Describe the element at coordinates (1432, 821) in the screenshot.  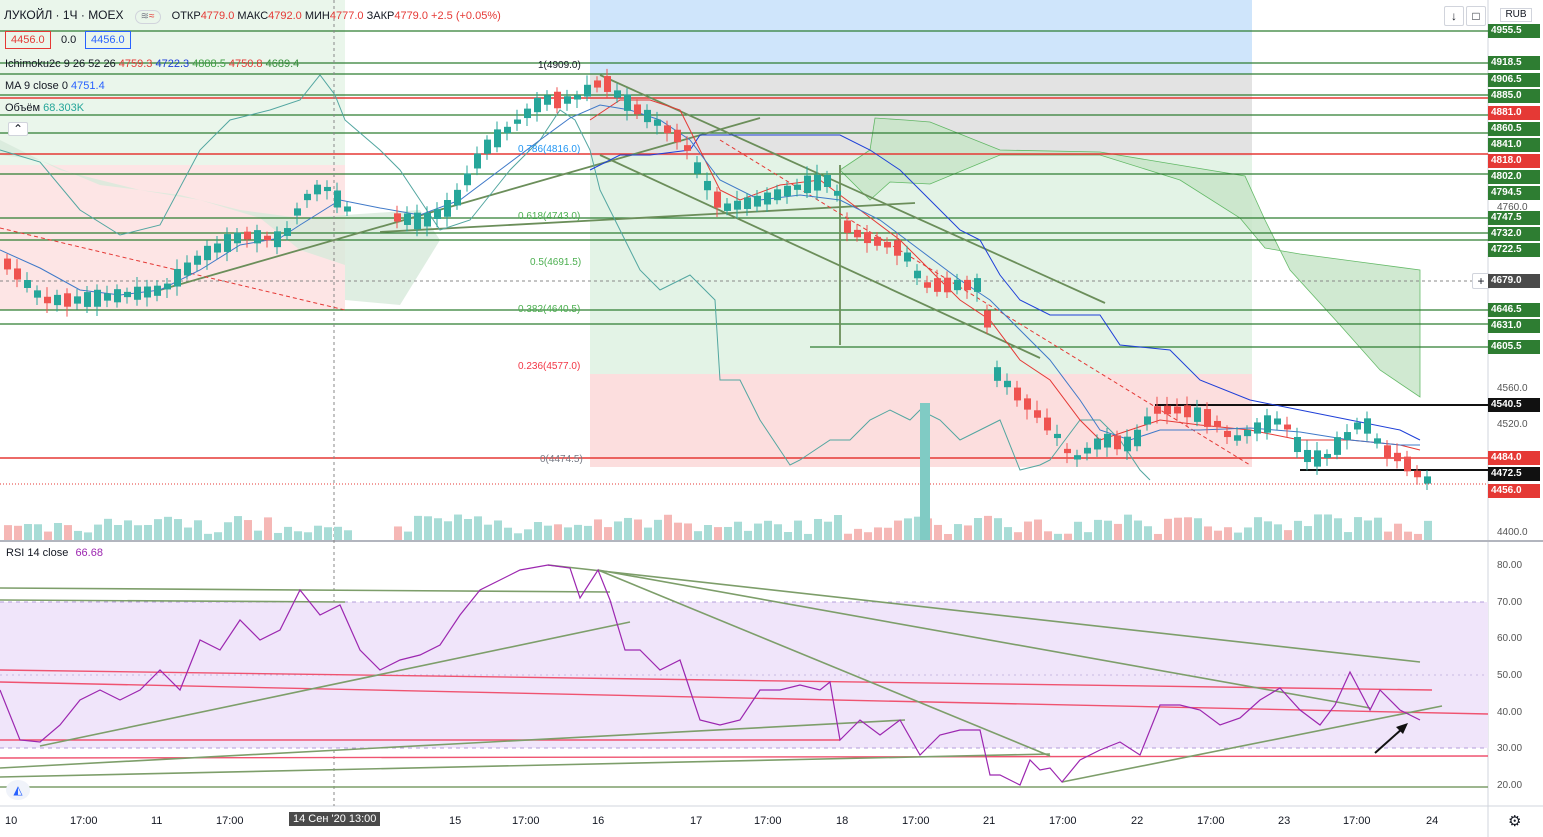
I see `time-label: 24` at that location.